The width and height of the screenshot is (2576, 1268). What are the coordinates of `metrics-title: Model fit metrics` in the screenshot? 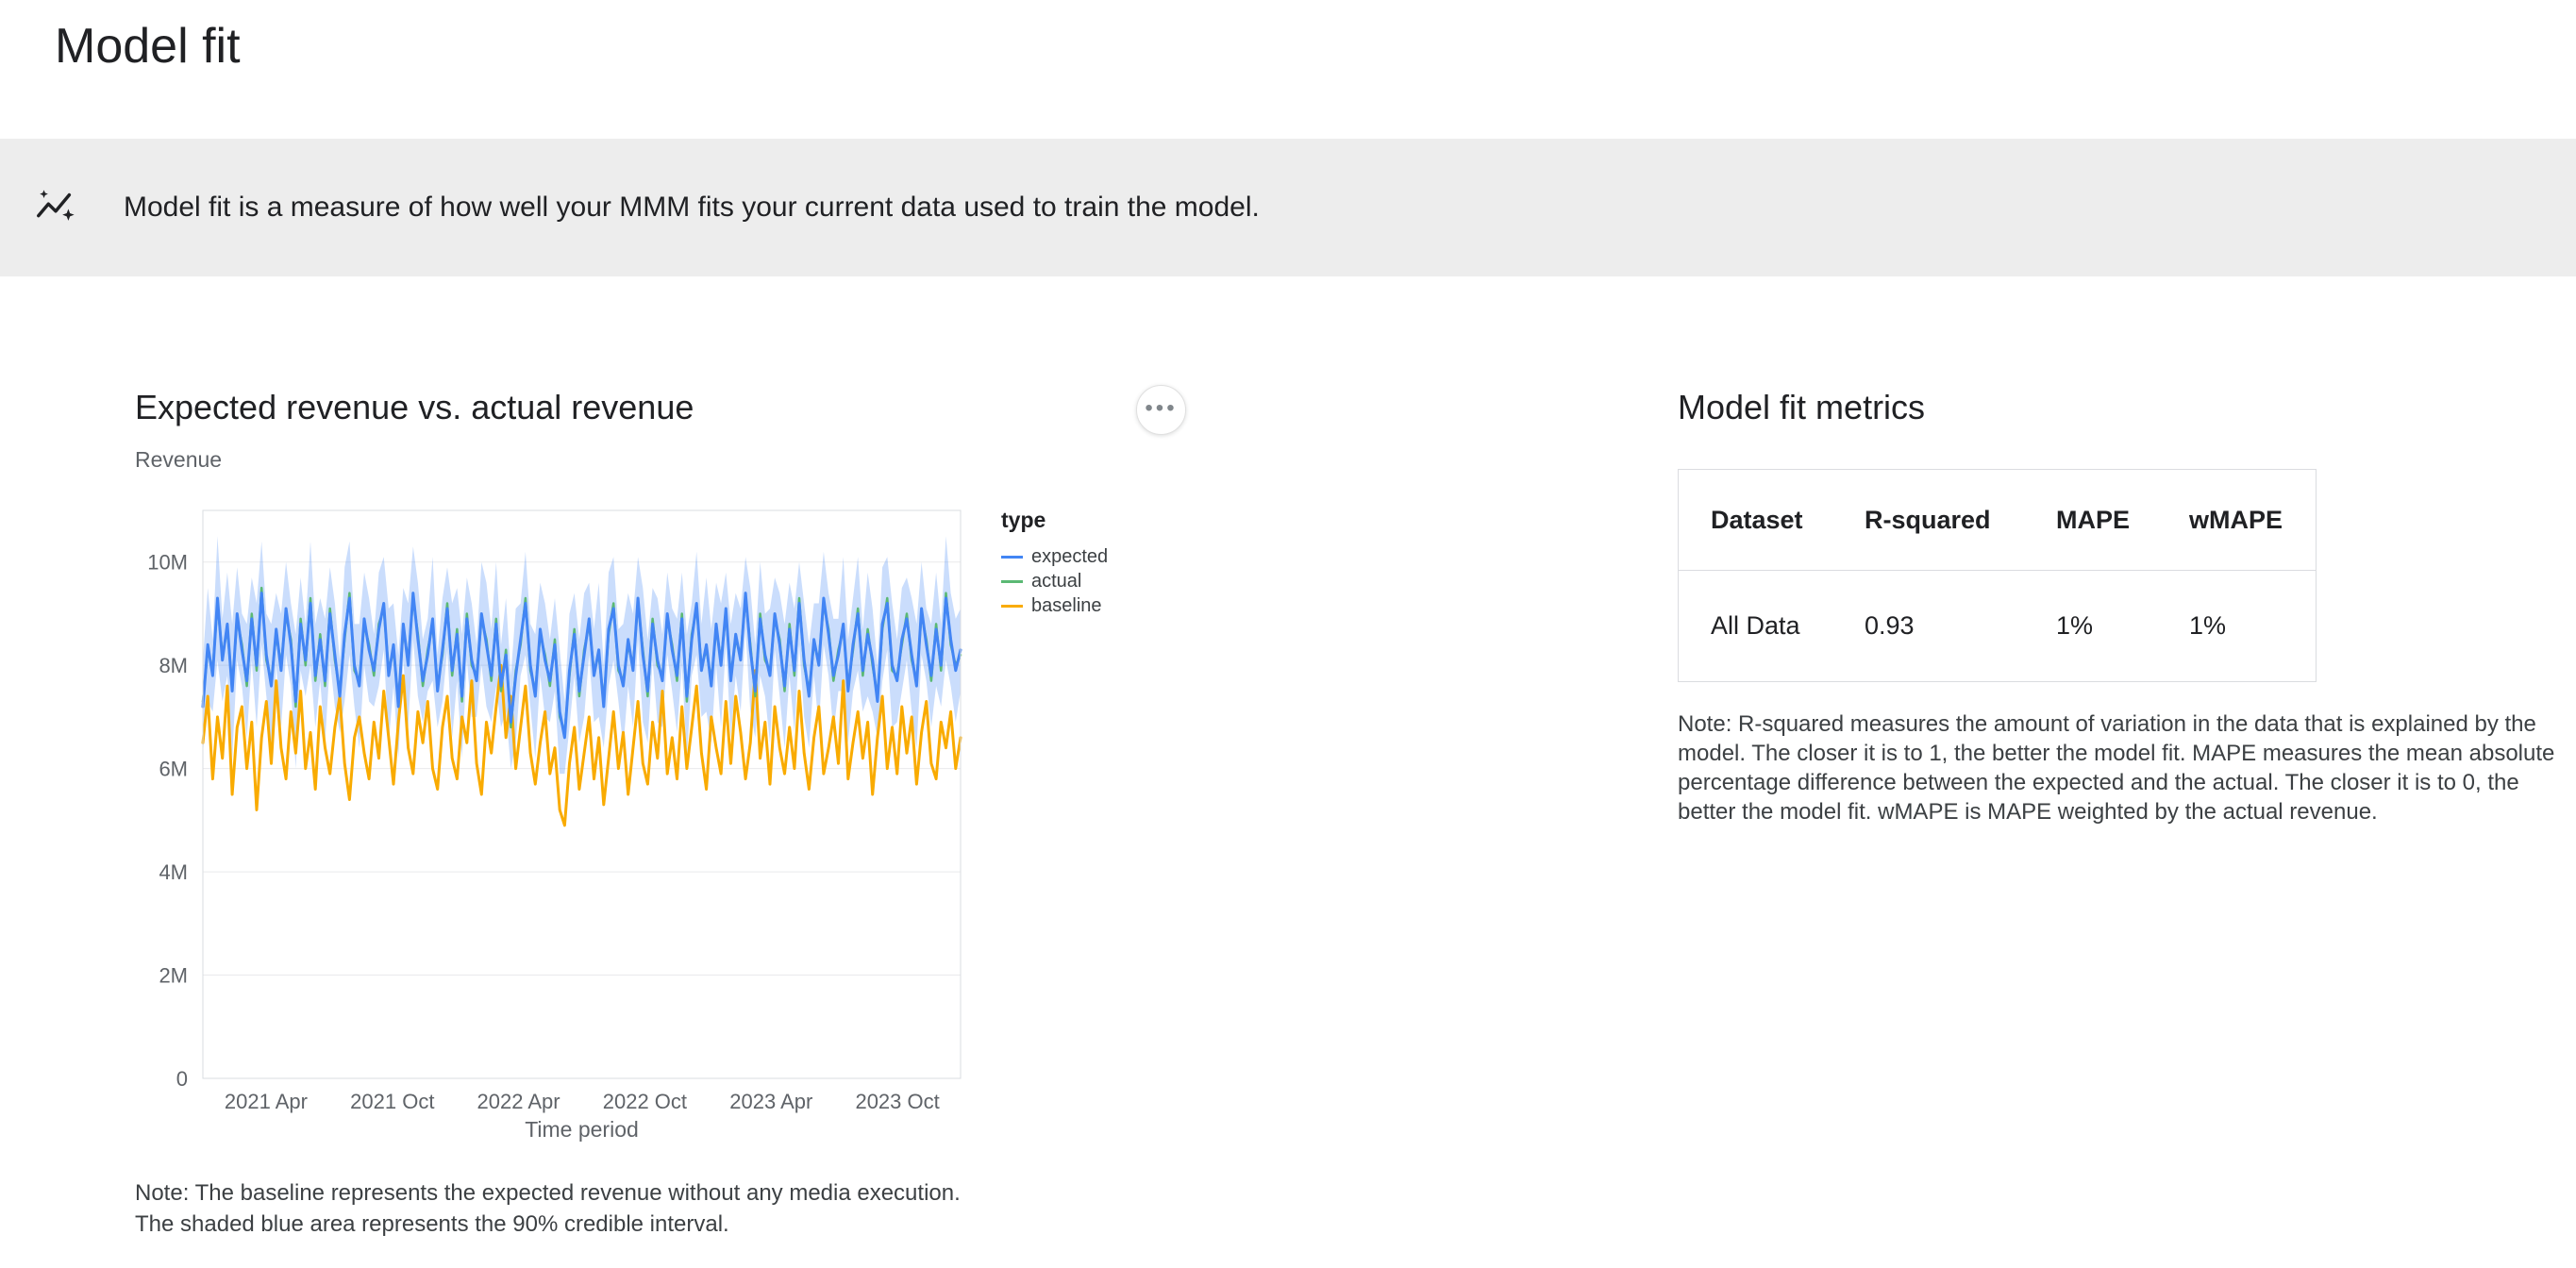 It's located at (1802, 407).